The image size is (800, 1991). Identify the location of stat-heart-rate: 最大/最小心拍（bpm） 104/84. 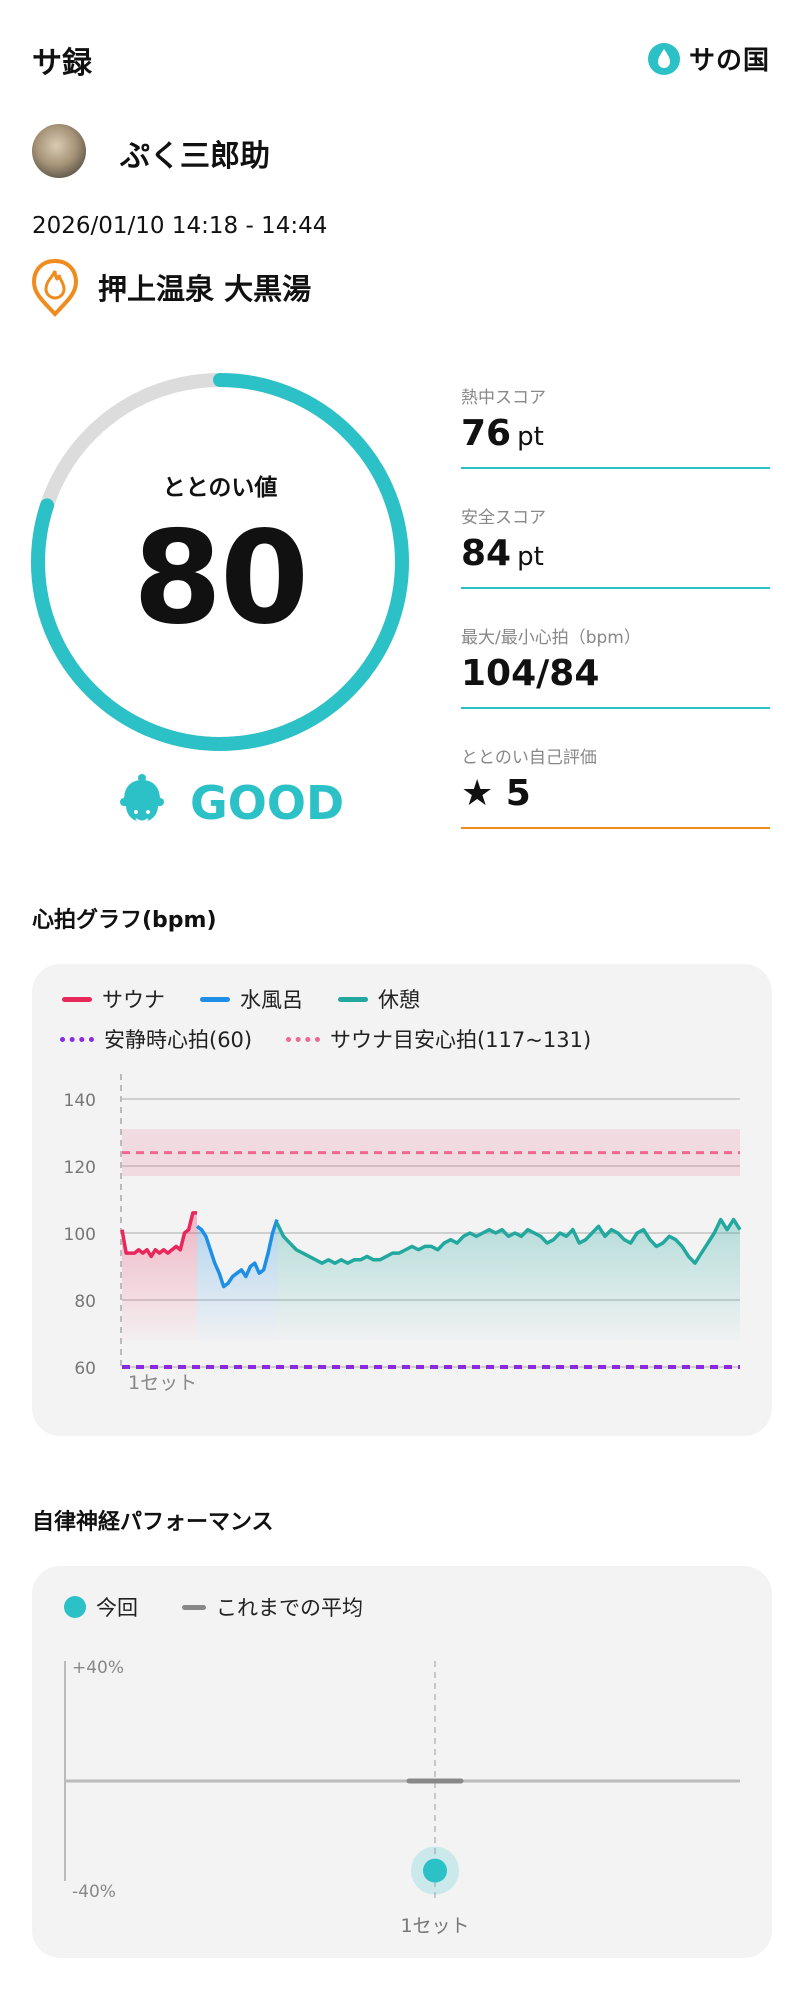
(615, 683).